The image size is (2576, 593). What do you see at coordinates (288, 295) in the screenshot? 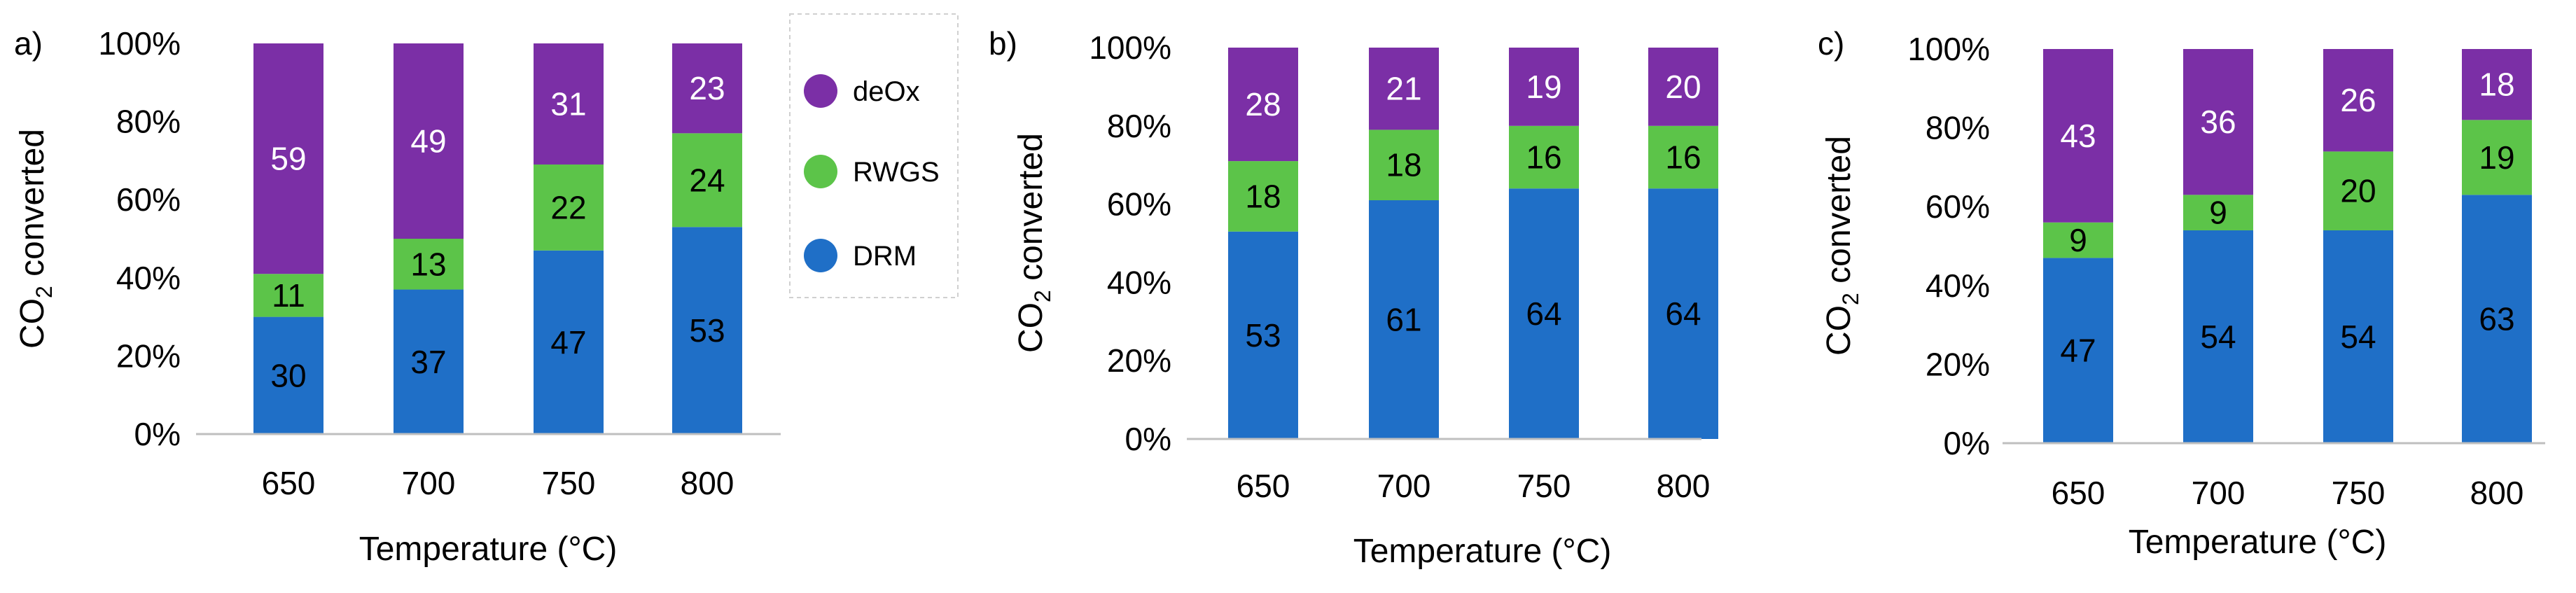
I see `data-label-rwgs-650: 11` at bounding box center [288, 295].